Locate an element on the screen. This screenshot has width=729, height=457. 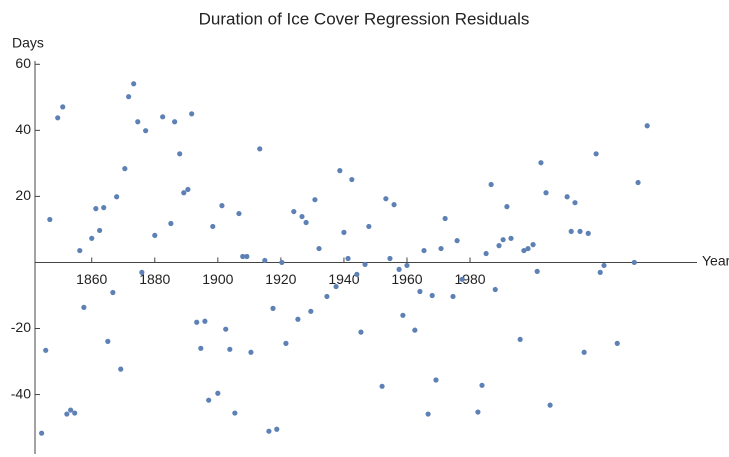
x-tick-label: 1980 is located at coordinates (469, 279).